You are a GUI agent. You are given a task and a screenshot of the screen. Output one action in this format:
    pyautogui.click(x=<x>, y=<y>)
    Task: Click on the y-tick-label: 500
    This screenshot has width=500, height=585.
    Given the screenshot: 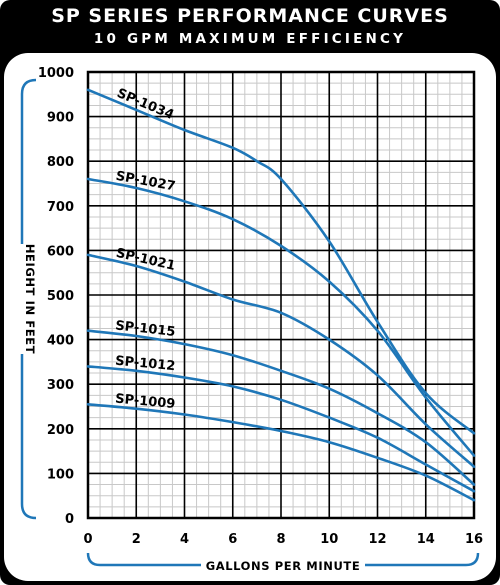 What is the action you would take?
    pyautogui.click(x=60, y=296)
    